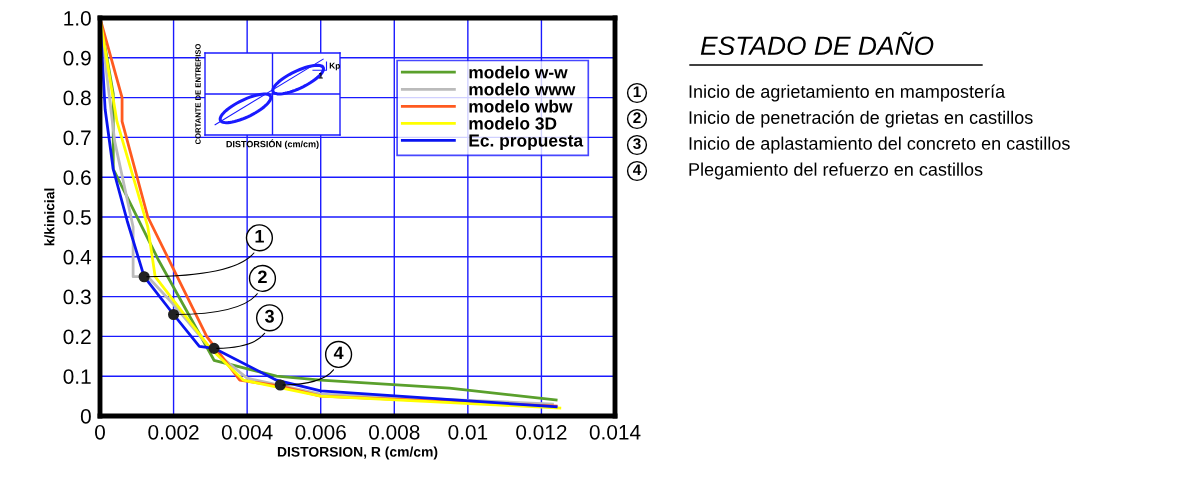 This screenshot has width=1182, height=496. I want to click on text: Plegamiento del refuerzo en castillos, so click(836, 171).